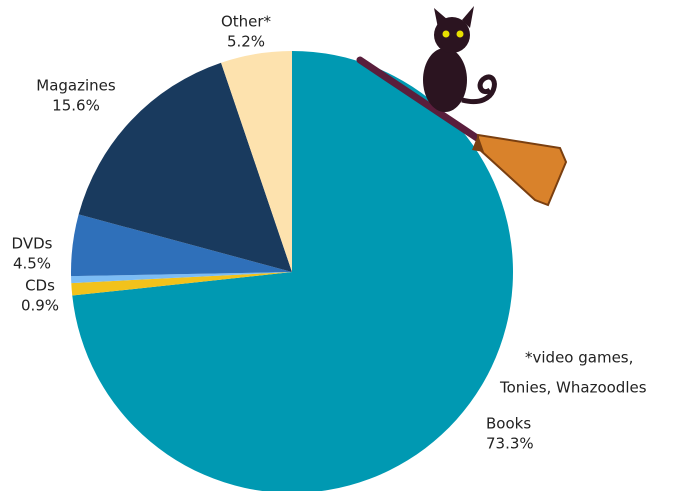  Describe the element at coordinates (246, 42) in the screenshot. I see `slice-value-label: 5.2%` at that location.